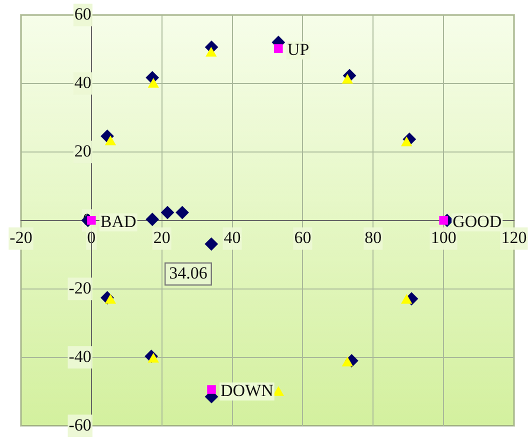 The width and height of the screenshot is (530, 439). What do you see at coordinates (303, 238) in the screenshot?
I see `x-tick-label: 60` at bounding box center [303, 238].